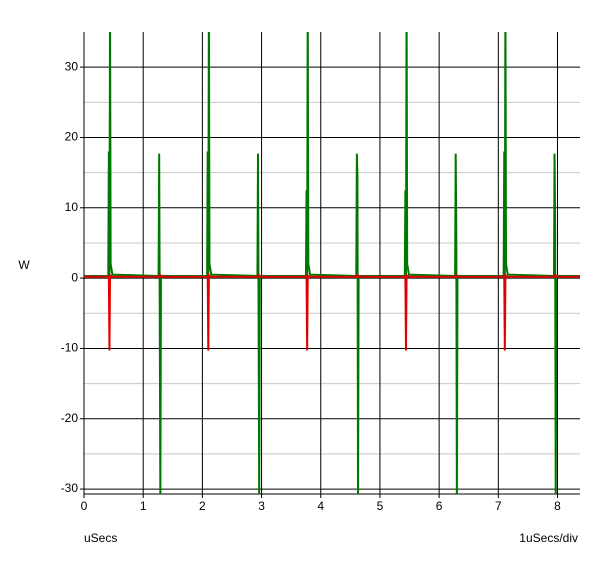  I want to click on y-axis-label: W, so click(24, 265).